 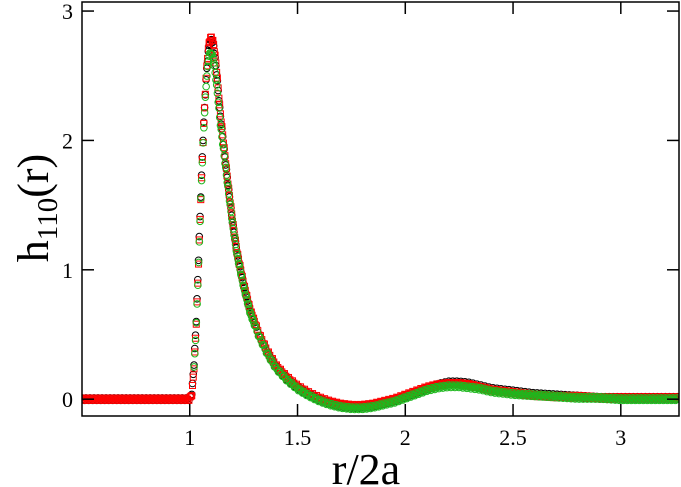 What do you see at coordinates (67, 140) in the screenshot?
I see `y-tick-label: 2` at bounding box center [67, 140].